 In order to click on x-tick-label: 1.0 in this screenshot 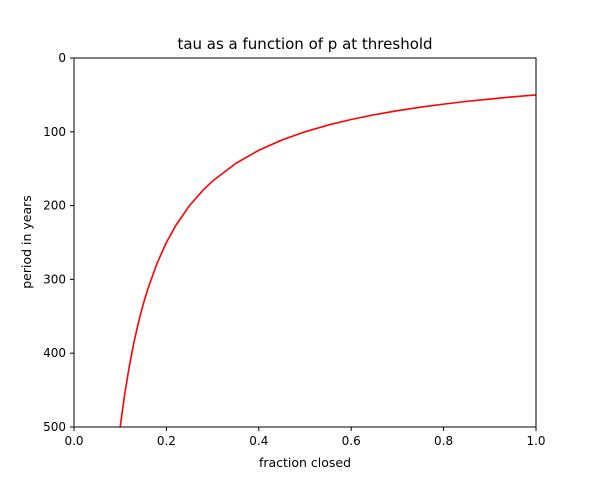, I will do `click(535, 441)`.